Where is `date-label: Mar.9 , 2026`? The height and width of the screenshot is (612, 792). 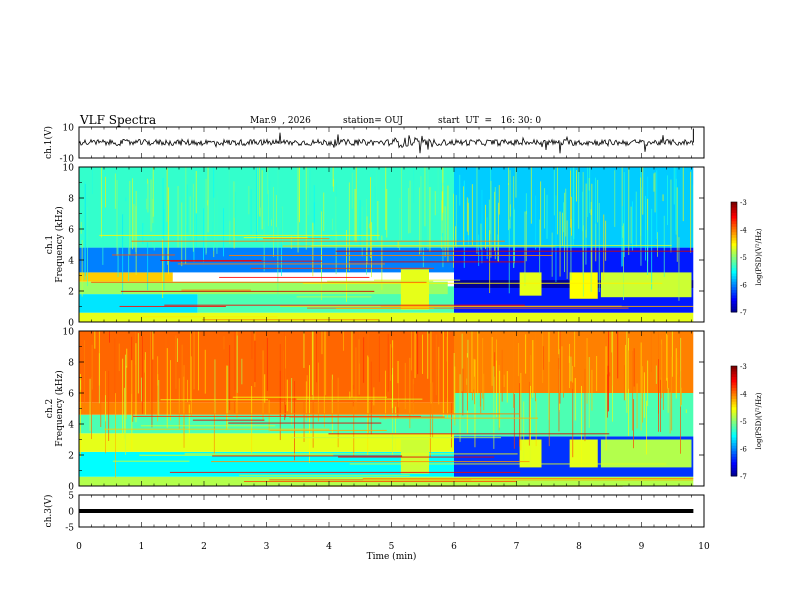
date-label: Mar.9 , 2026 is located at coordinates (280, 121).